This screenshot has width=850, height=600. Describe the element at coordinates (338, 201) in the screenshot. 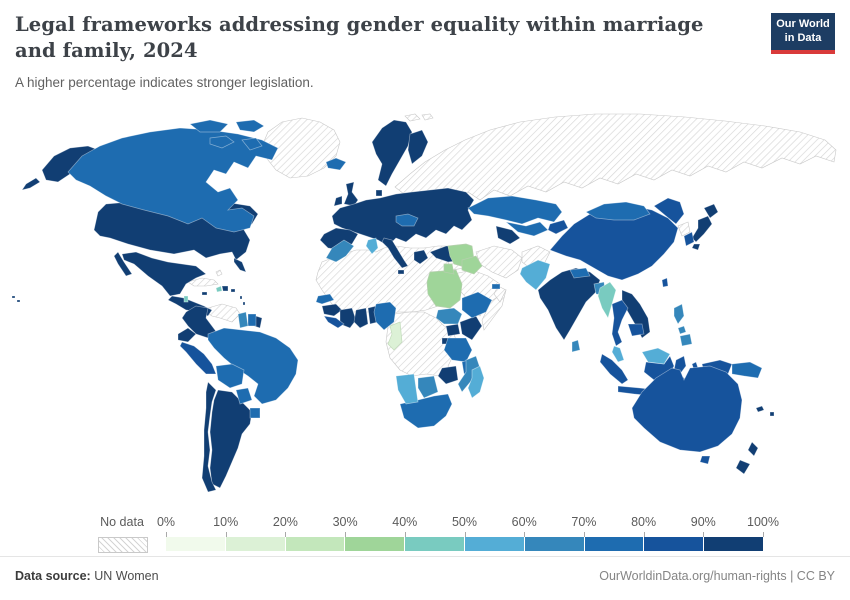

I see `country-ireland` at that location.